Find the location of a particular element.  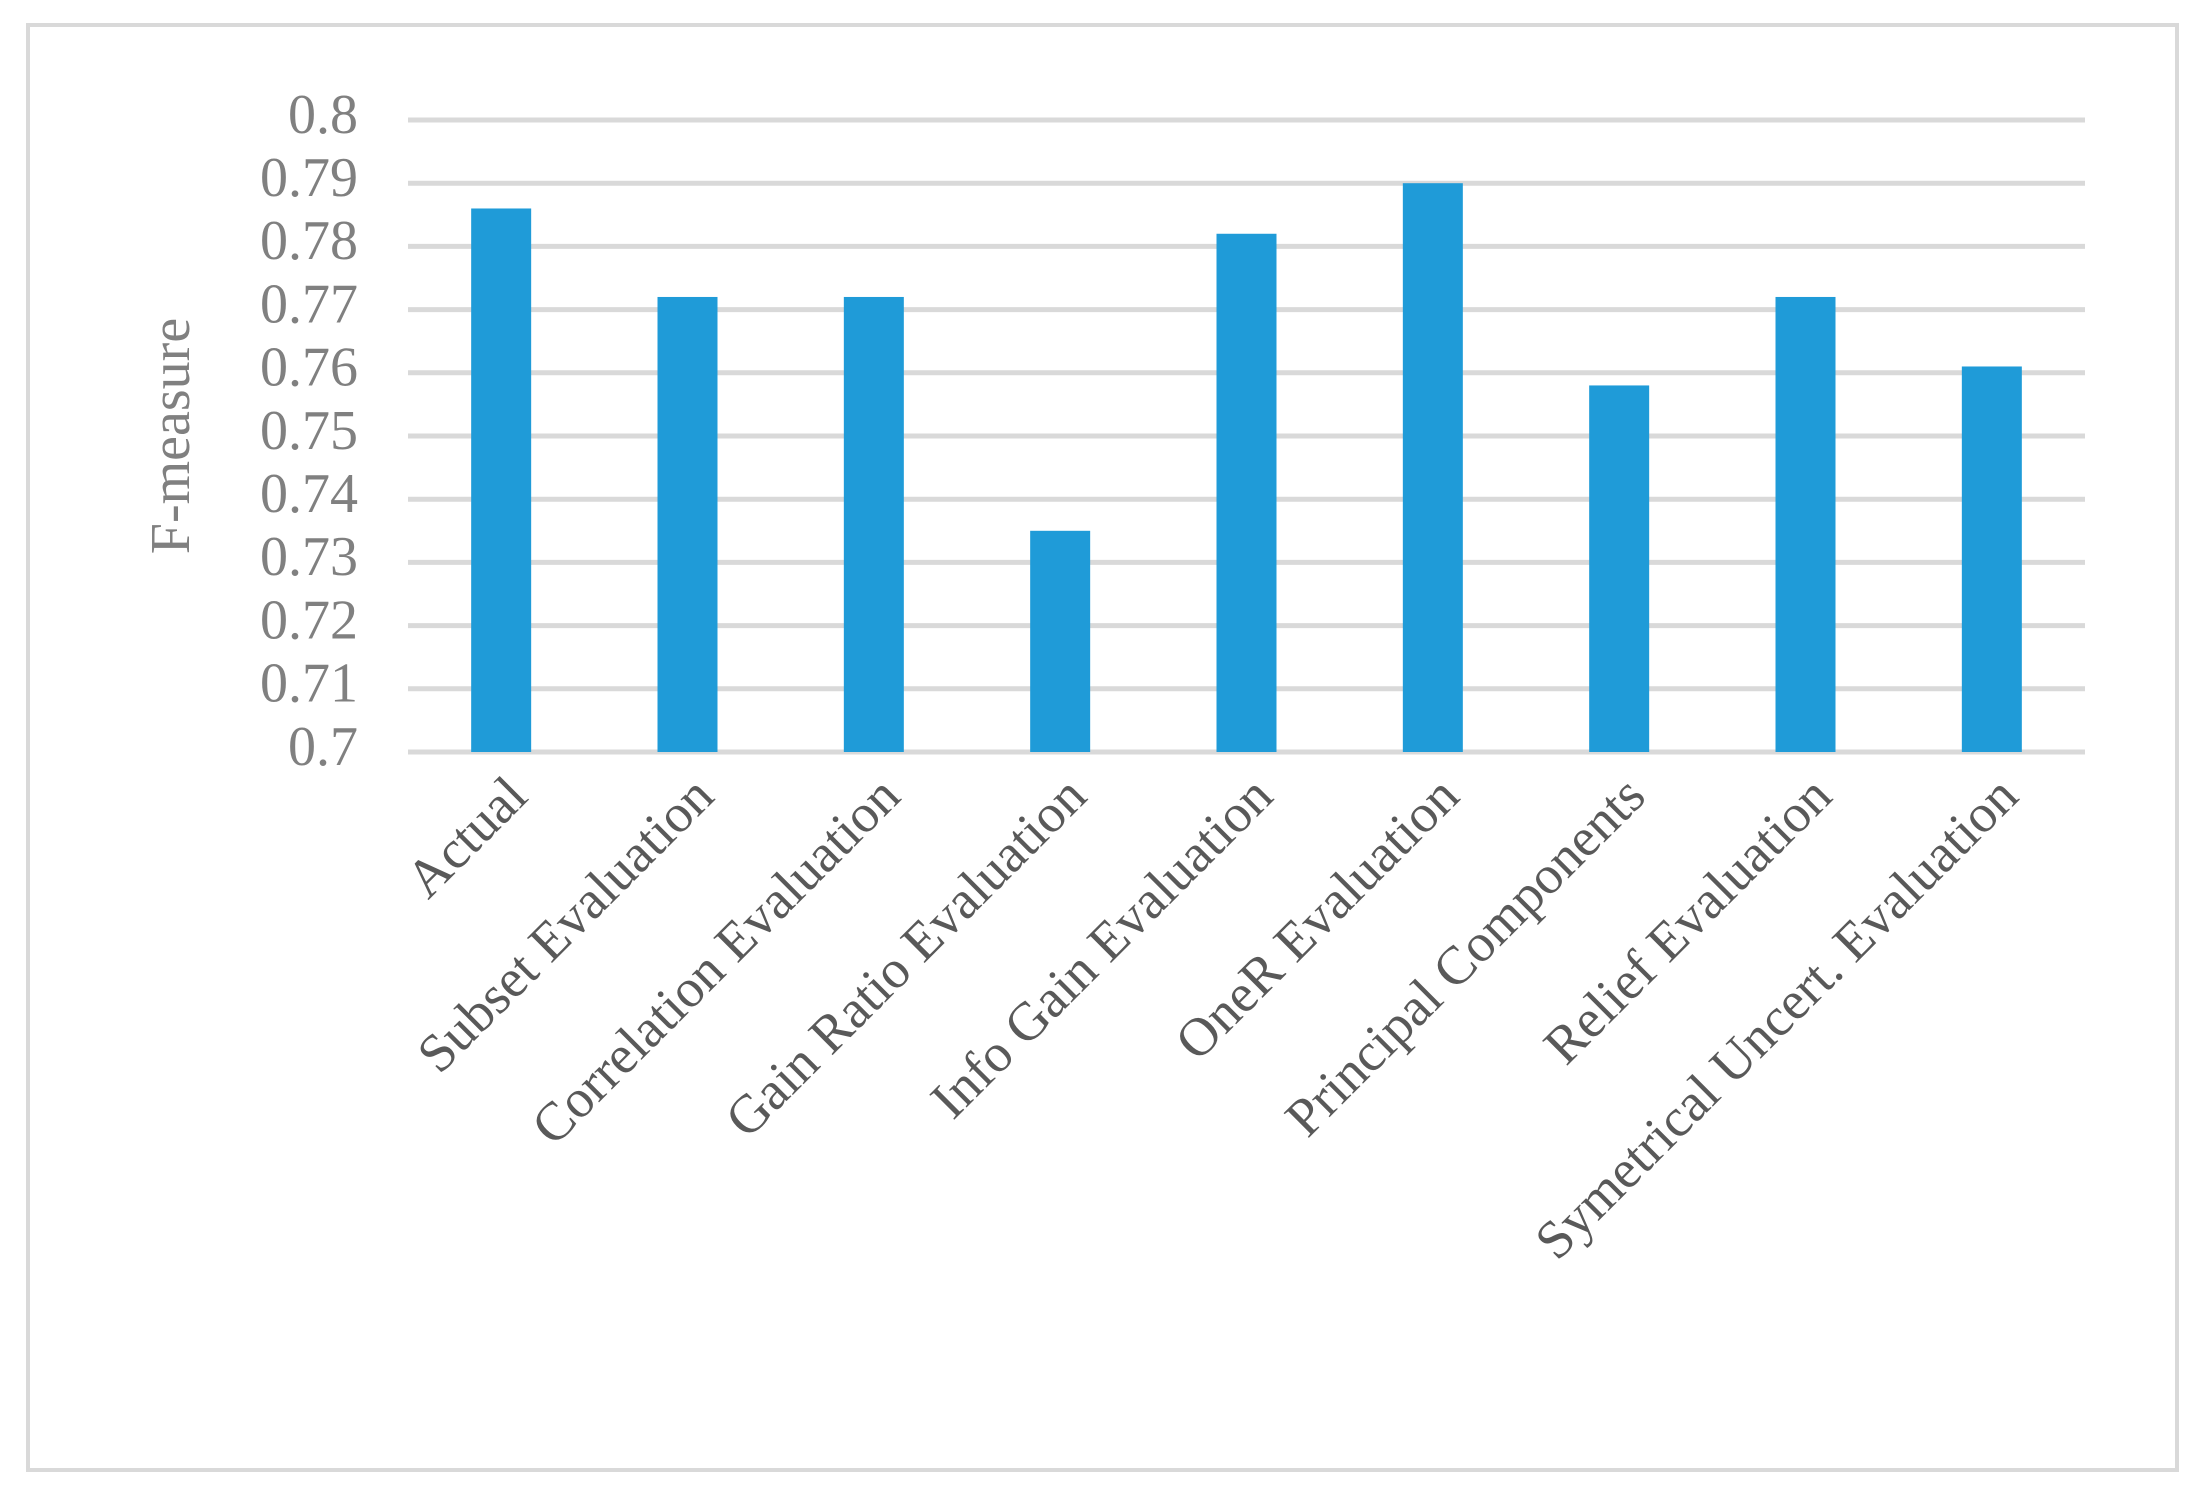

y-tick-label: 0.7 is located at coordinates (323, 747).